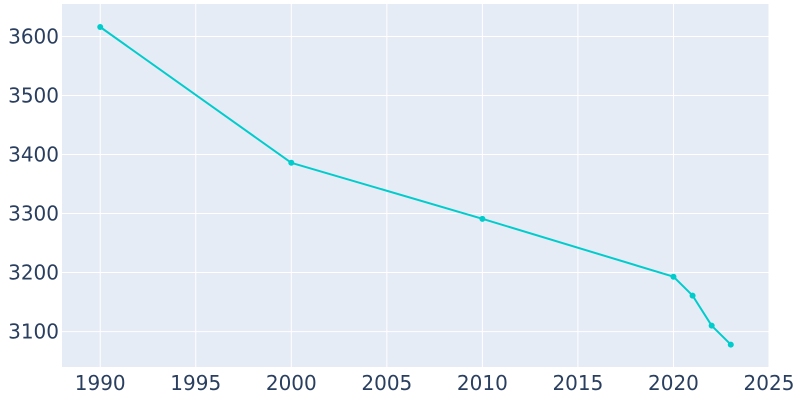 This screenshot has height=400, width=800. What do you see at coordinates (195, 383) in the screenshot?
I see `x-tick-label: 1995` at bounding box center [195, 383].